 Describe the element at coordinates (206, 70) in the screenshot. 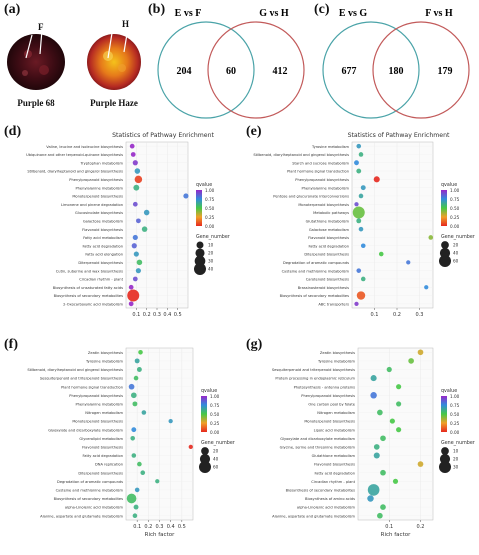

I see `venn-b-left-circle` at that location.